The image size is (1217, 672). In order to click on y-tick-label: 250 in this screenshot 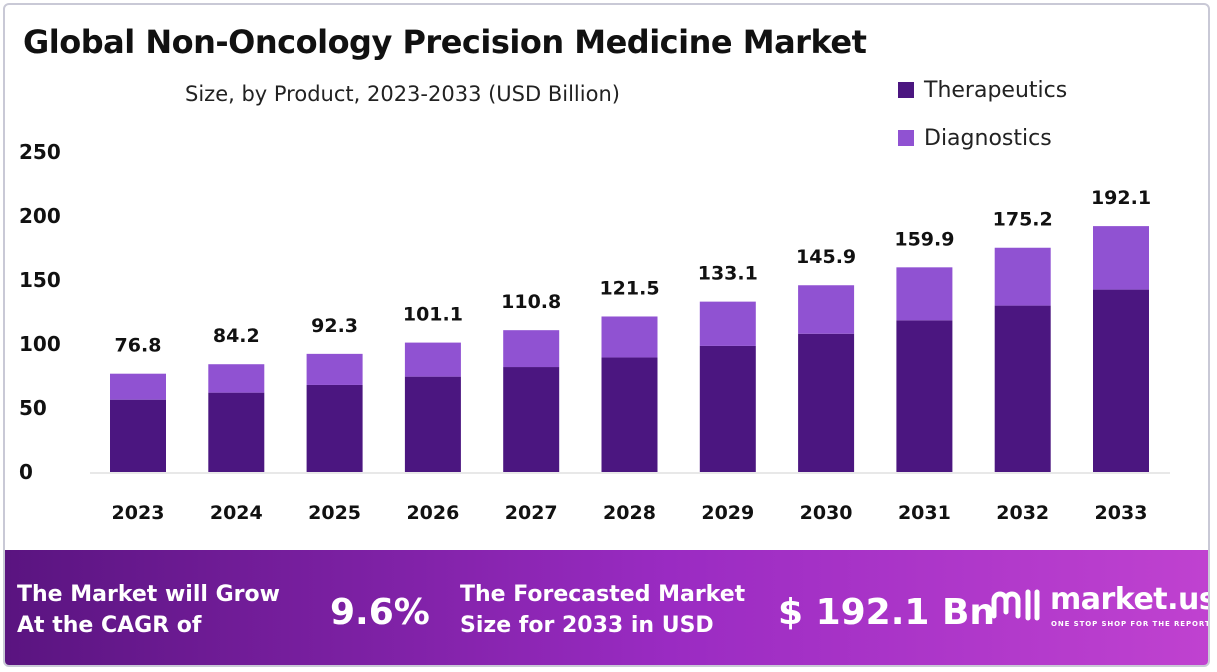, I will do `click(40, 152)`.